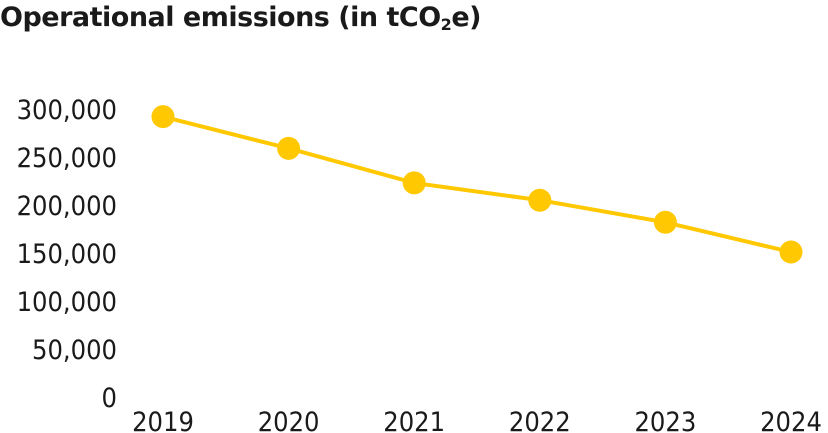 The height and width of the screenshot is (433, 828). I want to click on x-tick-label: 2022, so click(540, 420).